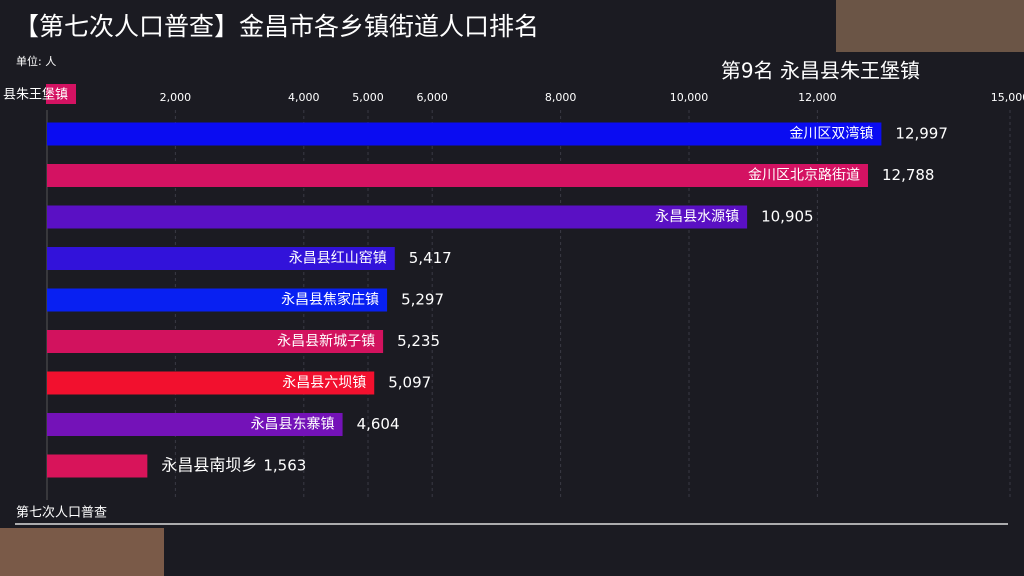 The height and width of the screenshot is (576, 1024). I want to click on x-tick-label: 15,000, so click(1007, 97).